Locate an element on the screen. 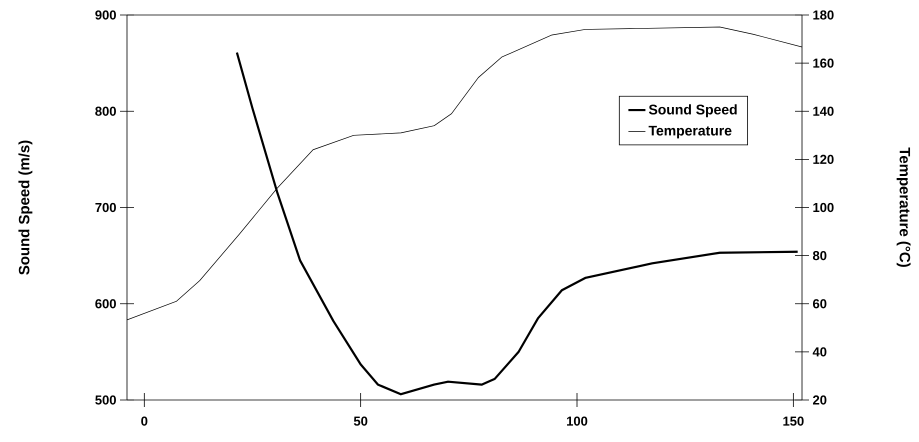  x-tick-label: 100 is located at coordinates (577, 421).